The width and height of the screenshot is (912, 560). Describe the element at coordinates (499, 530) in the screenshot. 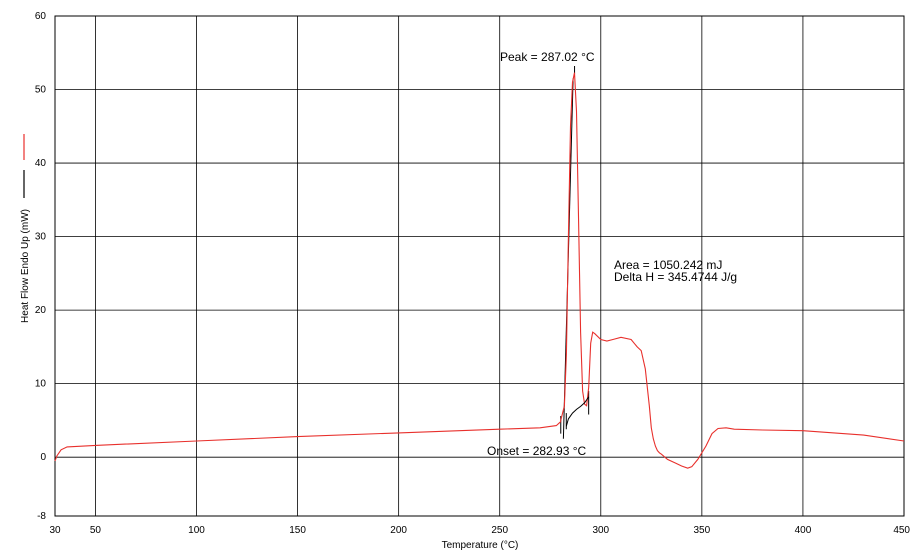

I see `x-tick-label: 250` at that location.